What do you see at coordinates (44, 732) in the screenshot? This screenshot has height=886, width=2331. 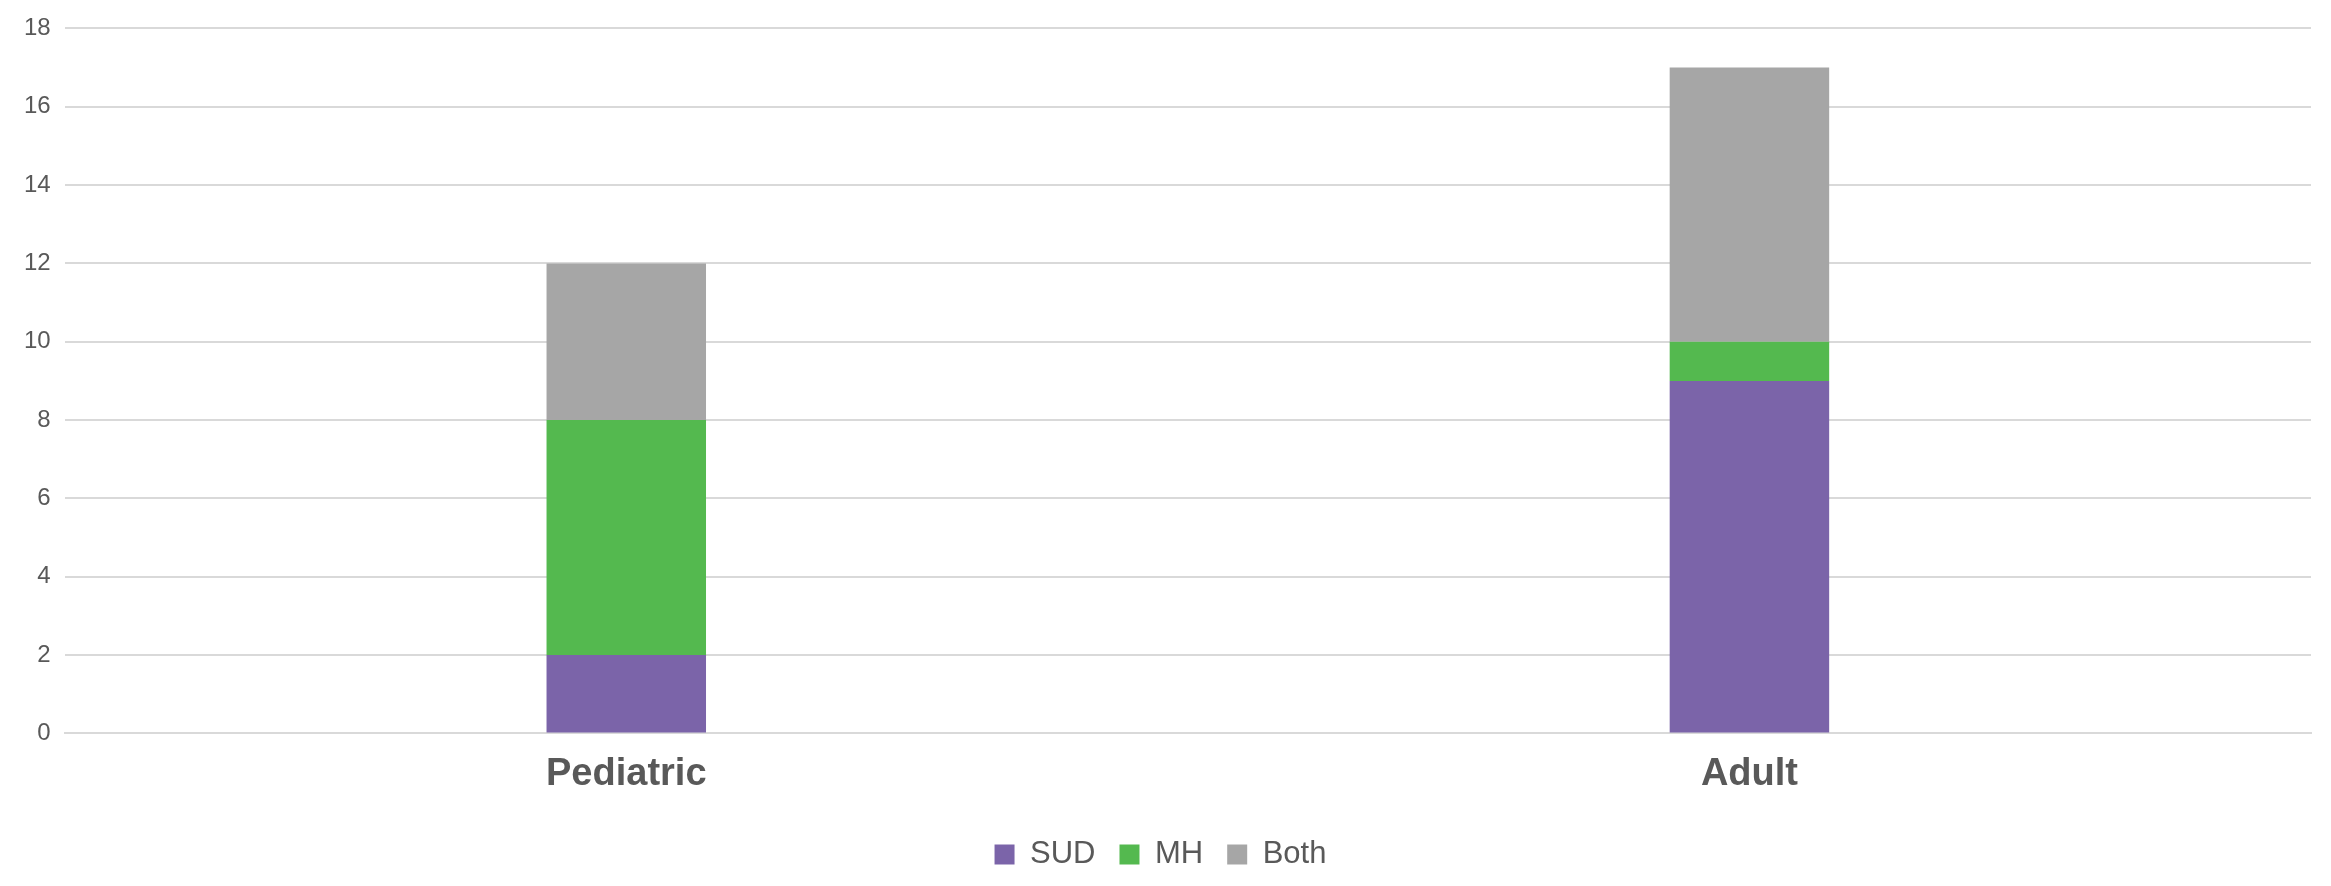 I see `y-tick-label: 0` at bounding box center [44, 732].